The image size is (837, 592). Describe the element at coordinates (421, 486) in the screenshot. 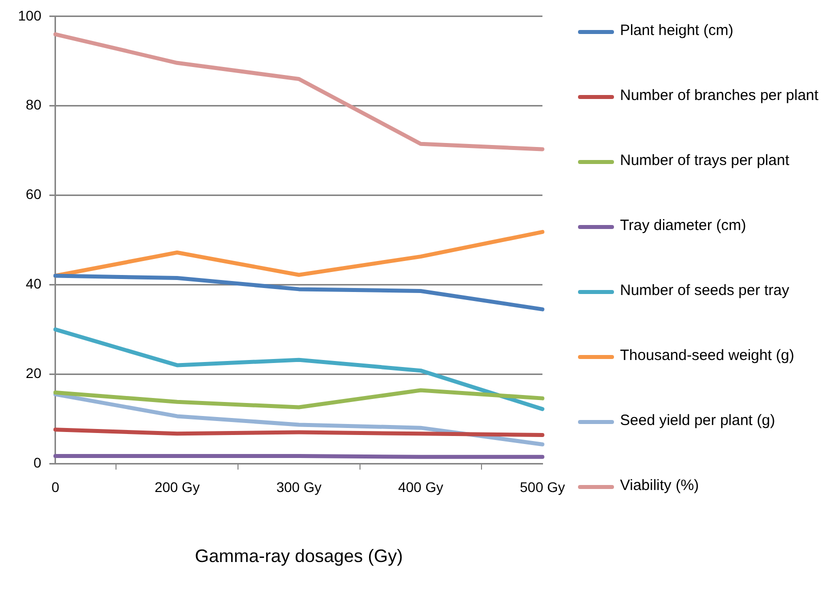

I see `x-tick-label: 400 Gy` at that location.